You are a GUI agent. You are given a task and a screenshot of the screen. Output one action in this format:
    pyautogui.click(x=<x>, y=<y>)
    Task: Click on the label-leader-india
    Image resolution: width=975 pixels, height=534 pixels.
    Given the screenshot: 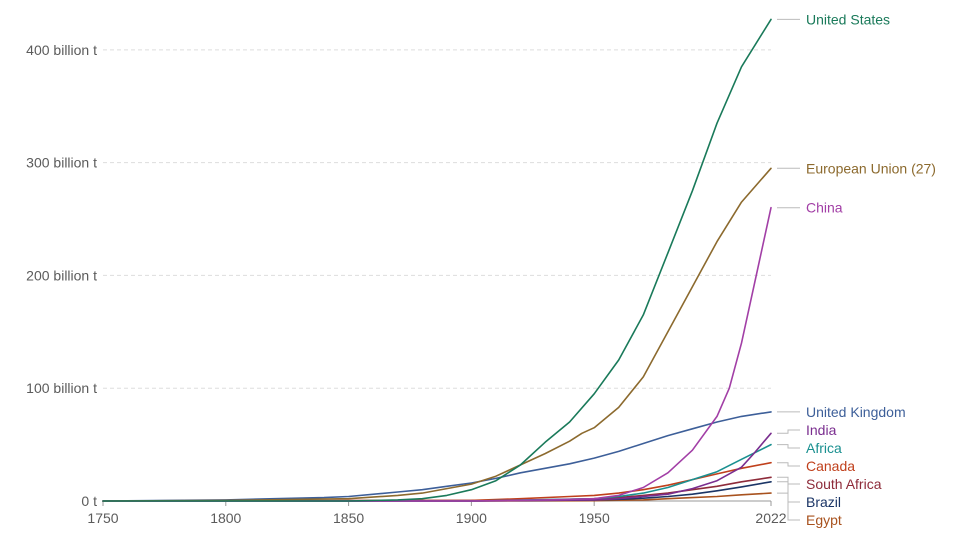 What is the action you would take?
    pyautogui.click(x=788, y=431)
    